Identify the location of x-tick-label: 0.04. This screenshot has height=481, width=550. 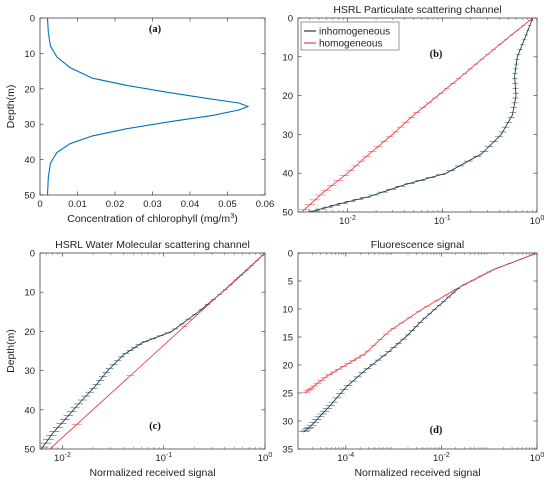
(190, 204).